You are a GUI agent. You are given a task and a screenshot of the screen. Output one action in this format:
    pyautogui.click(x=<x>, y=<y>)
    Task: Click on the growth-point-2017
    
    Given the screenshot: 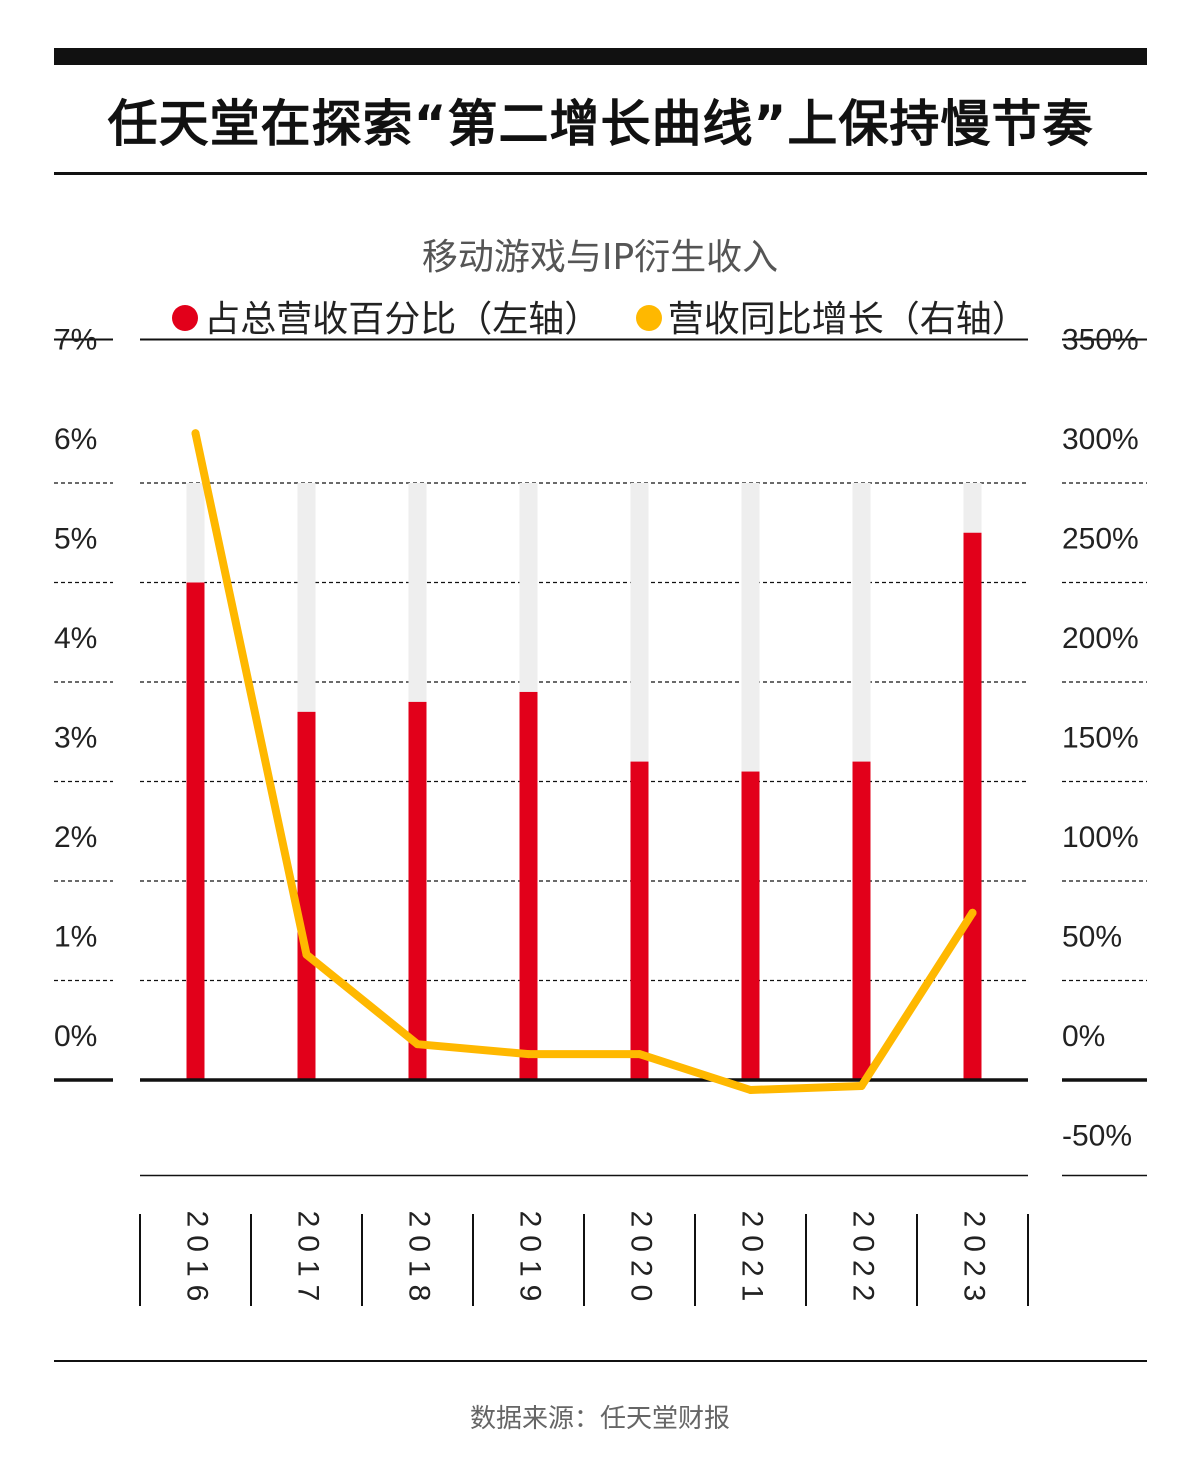 What is the action you would take?
    pyautogui.click(x=306, y=954)
    